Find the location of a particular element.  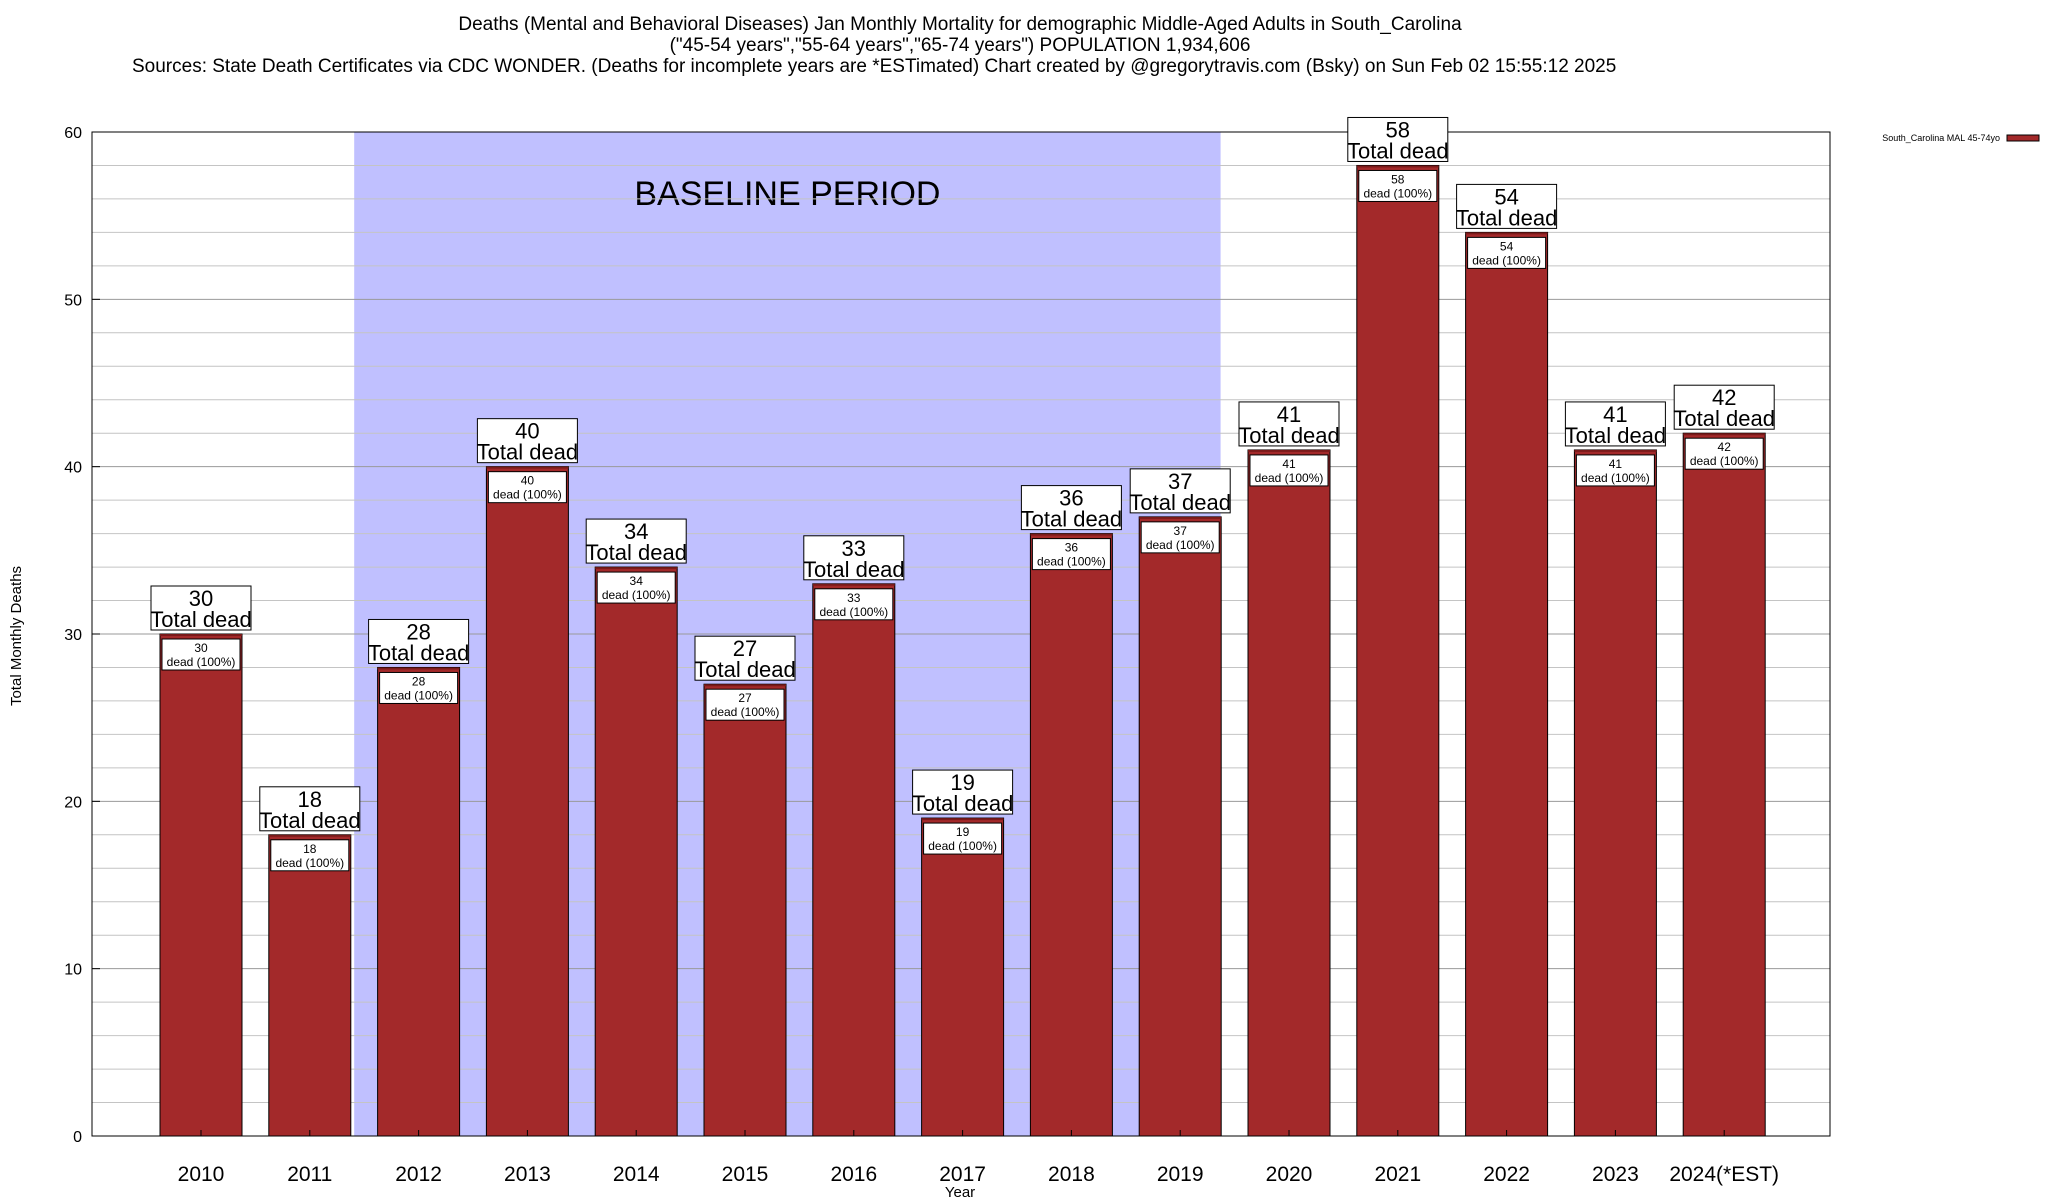

total-label-value: 34 is located at coordinates (636, 531).